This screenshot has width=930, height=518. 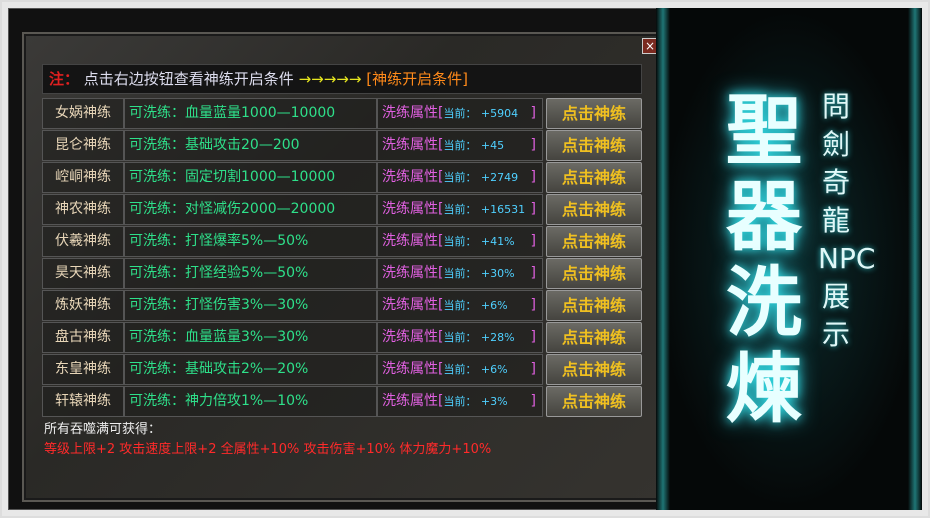 I want to click on table-row: 东皇神练 可洗练：基础攻击2%—20% 洗练属性[当前： +6%] 点击神练, so click(x=342, y=369).